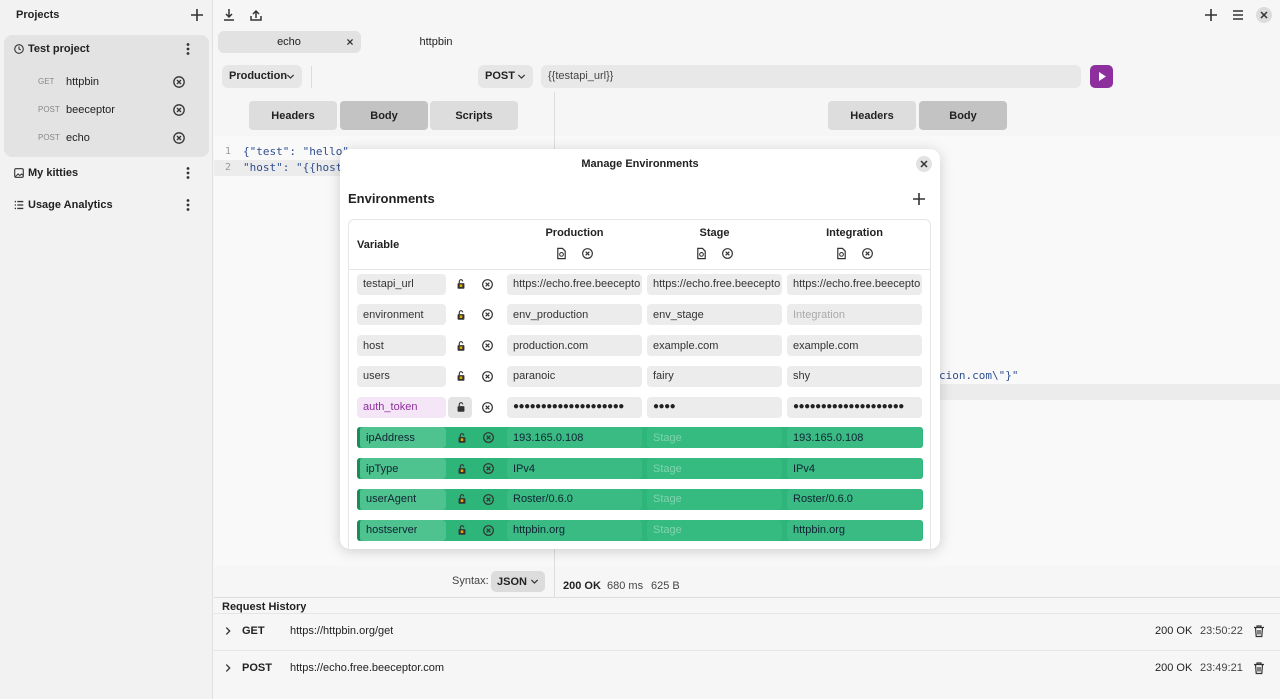 The width and height of the screenshot is (1280, 699). I want to click on request-name: beeceptor, so click(90, 110).